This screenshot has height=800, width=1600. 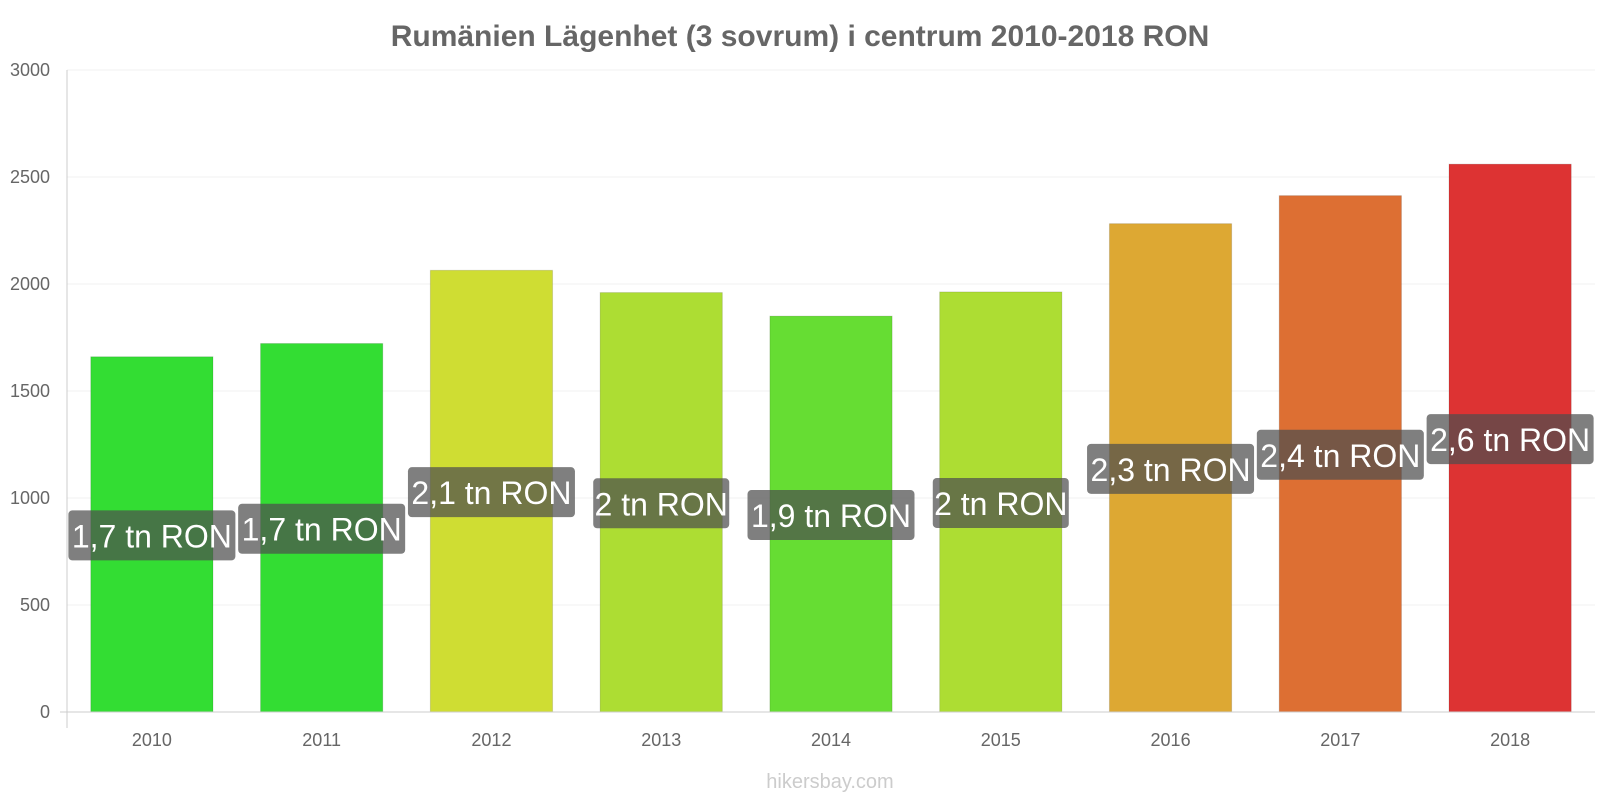 I want to click on data-label-2016: 2,3 tn RON, so click(x=1171, y=468).